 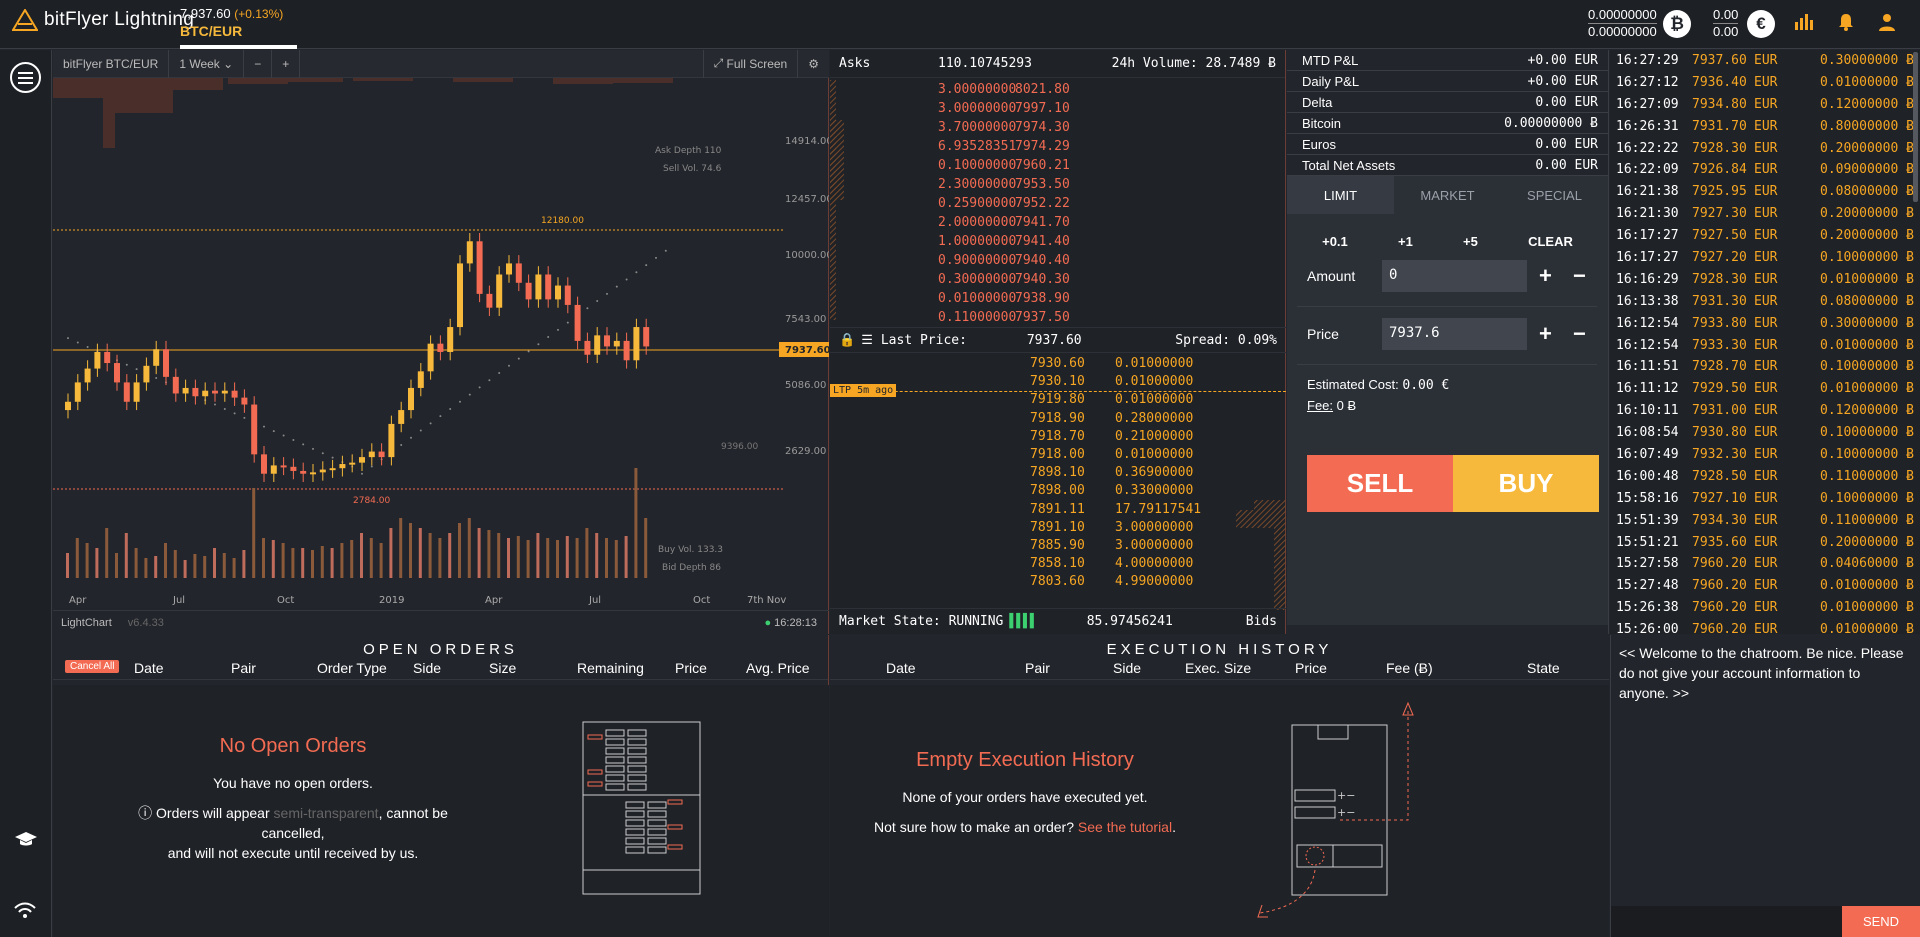 What do you see at coordinates (750, 63) in the screenshot?
I see `fullscreen-button: ⤢ Full Screen` at bounding box center [750, 63].